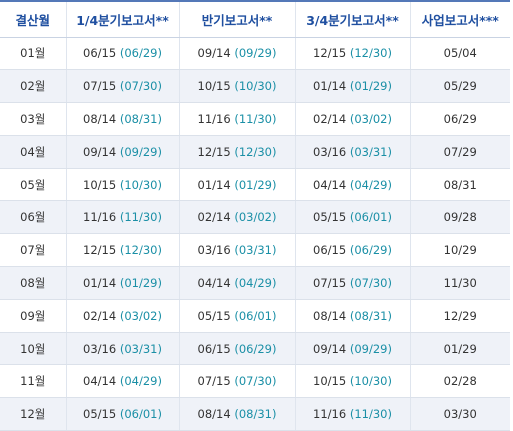  I want to click on cell-half-deadline: 07/15 (07/30), so click(236, 381).